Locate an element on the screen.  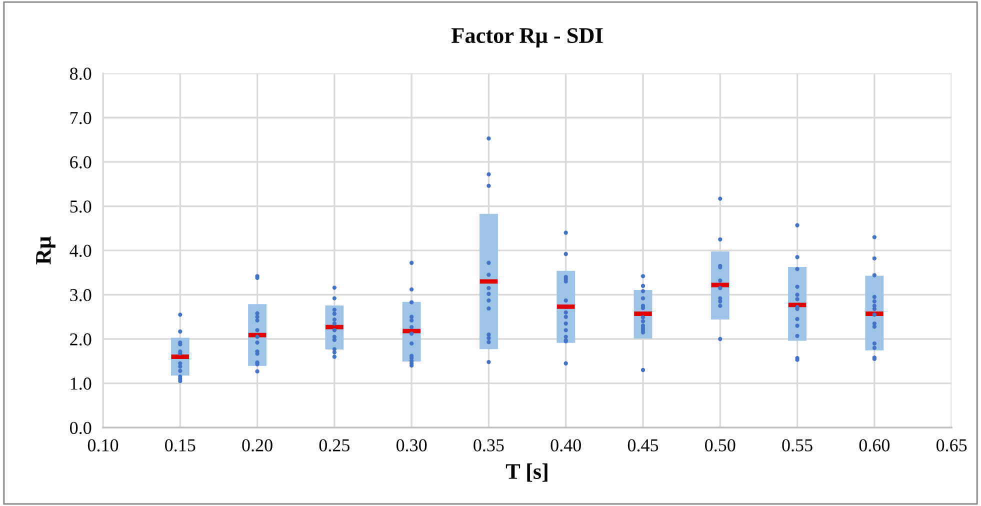
x-tick-label: 0.65 is located at coordinates (951, 445).